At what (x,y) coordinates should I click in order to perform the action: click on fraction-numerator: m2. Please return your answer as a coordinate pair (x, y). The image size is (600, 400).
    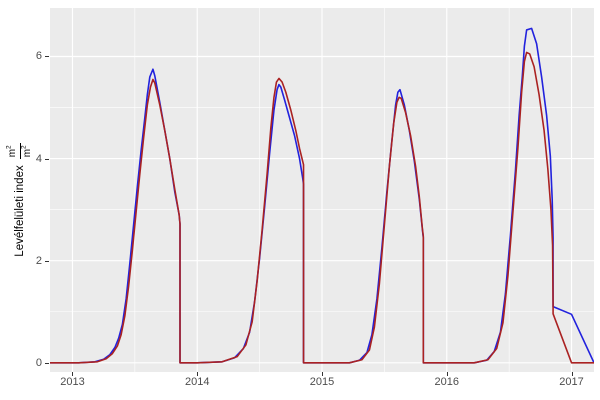
    Looking at the image, I should click on (11, 151).